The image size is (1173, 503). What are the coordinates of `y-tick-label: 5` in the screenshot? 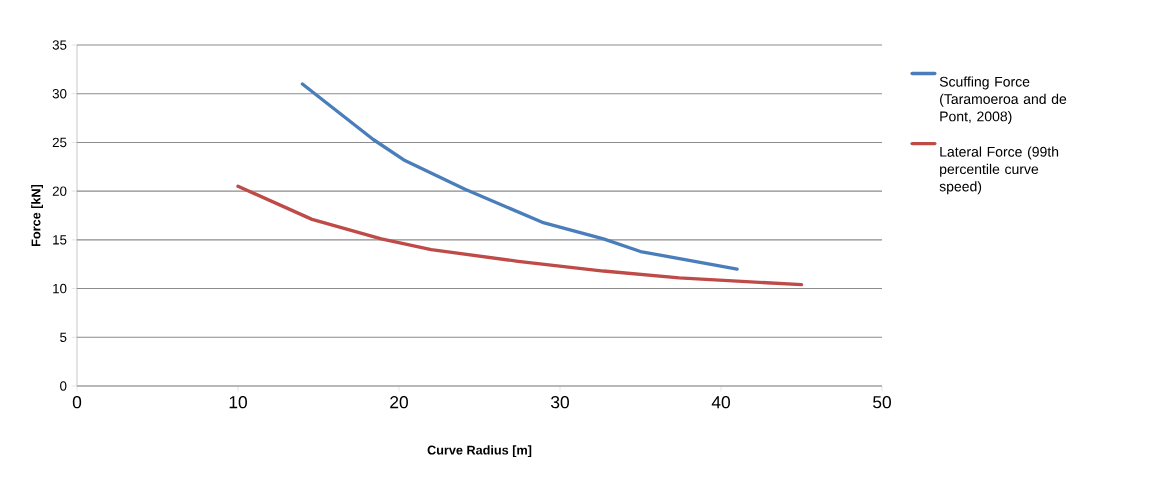 It's located at (63, 337).